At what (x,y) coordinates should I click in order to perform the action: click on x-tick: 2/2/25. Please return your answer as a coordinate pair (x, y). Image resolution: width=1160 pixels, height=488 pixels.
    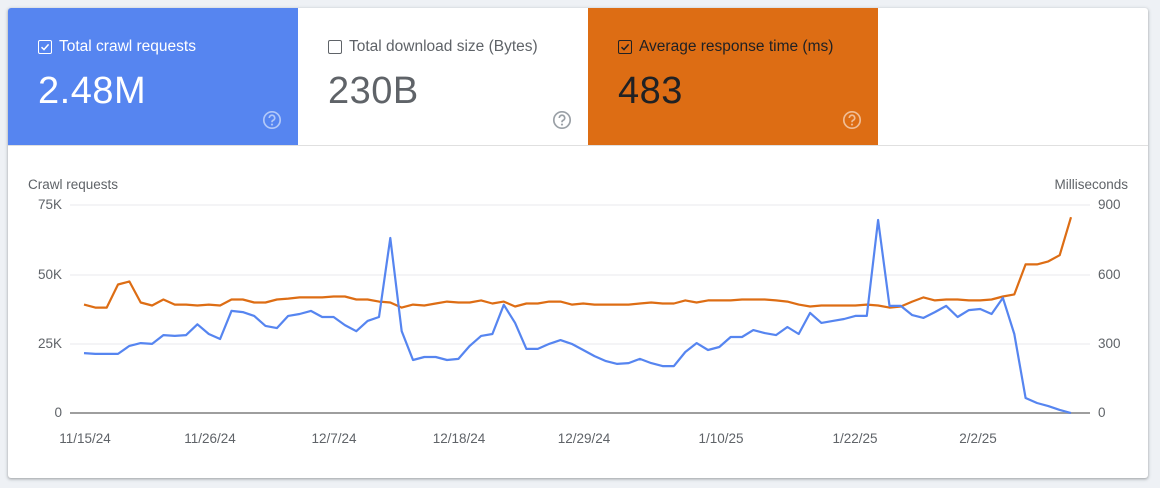
    Looking at the image, I should click on (978, 438).